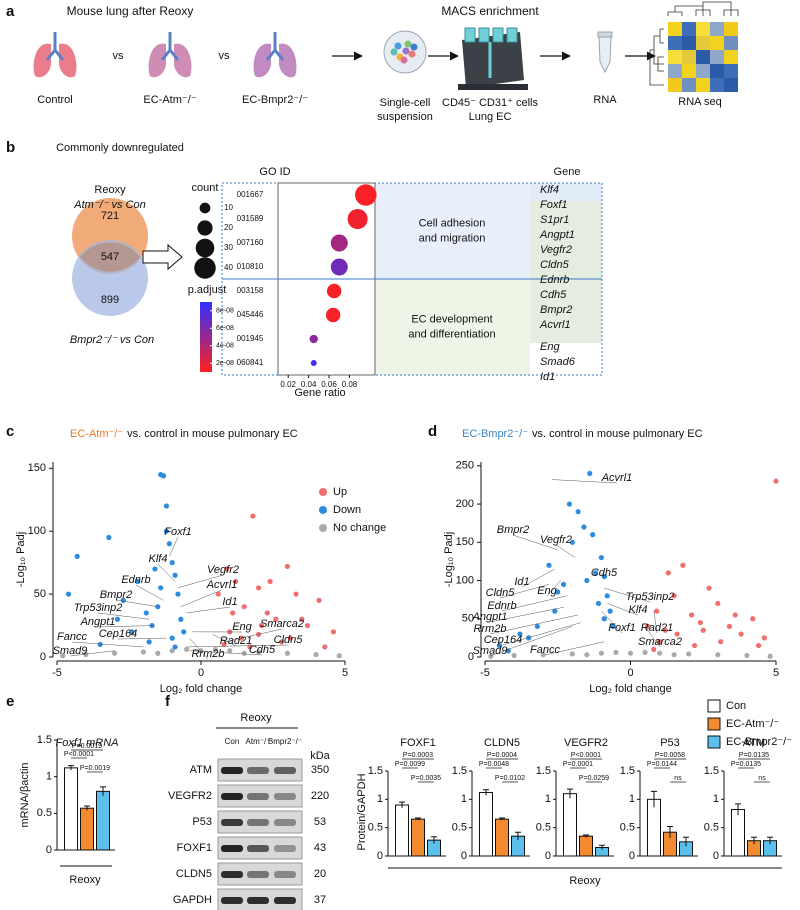  I want to click on step-label: suspension, so click(405, 117).